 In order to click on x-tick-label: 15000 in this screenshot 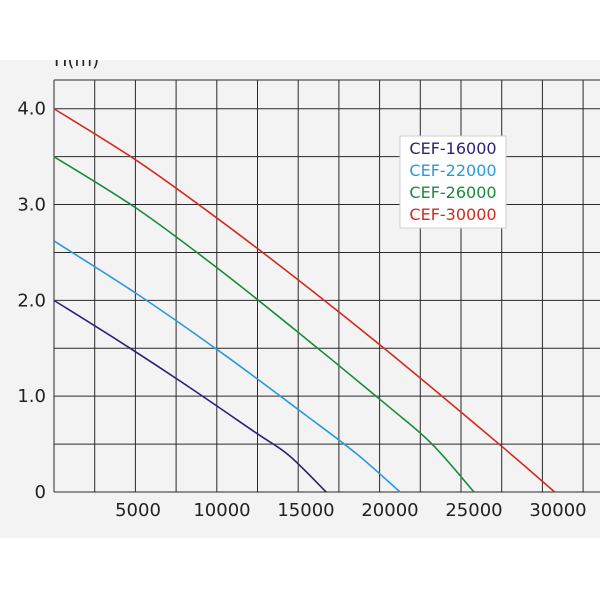, I will do `click(305, 510)`.